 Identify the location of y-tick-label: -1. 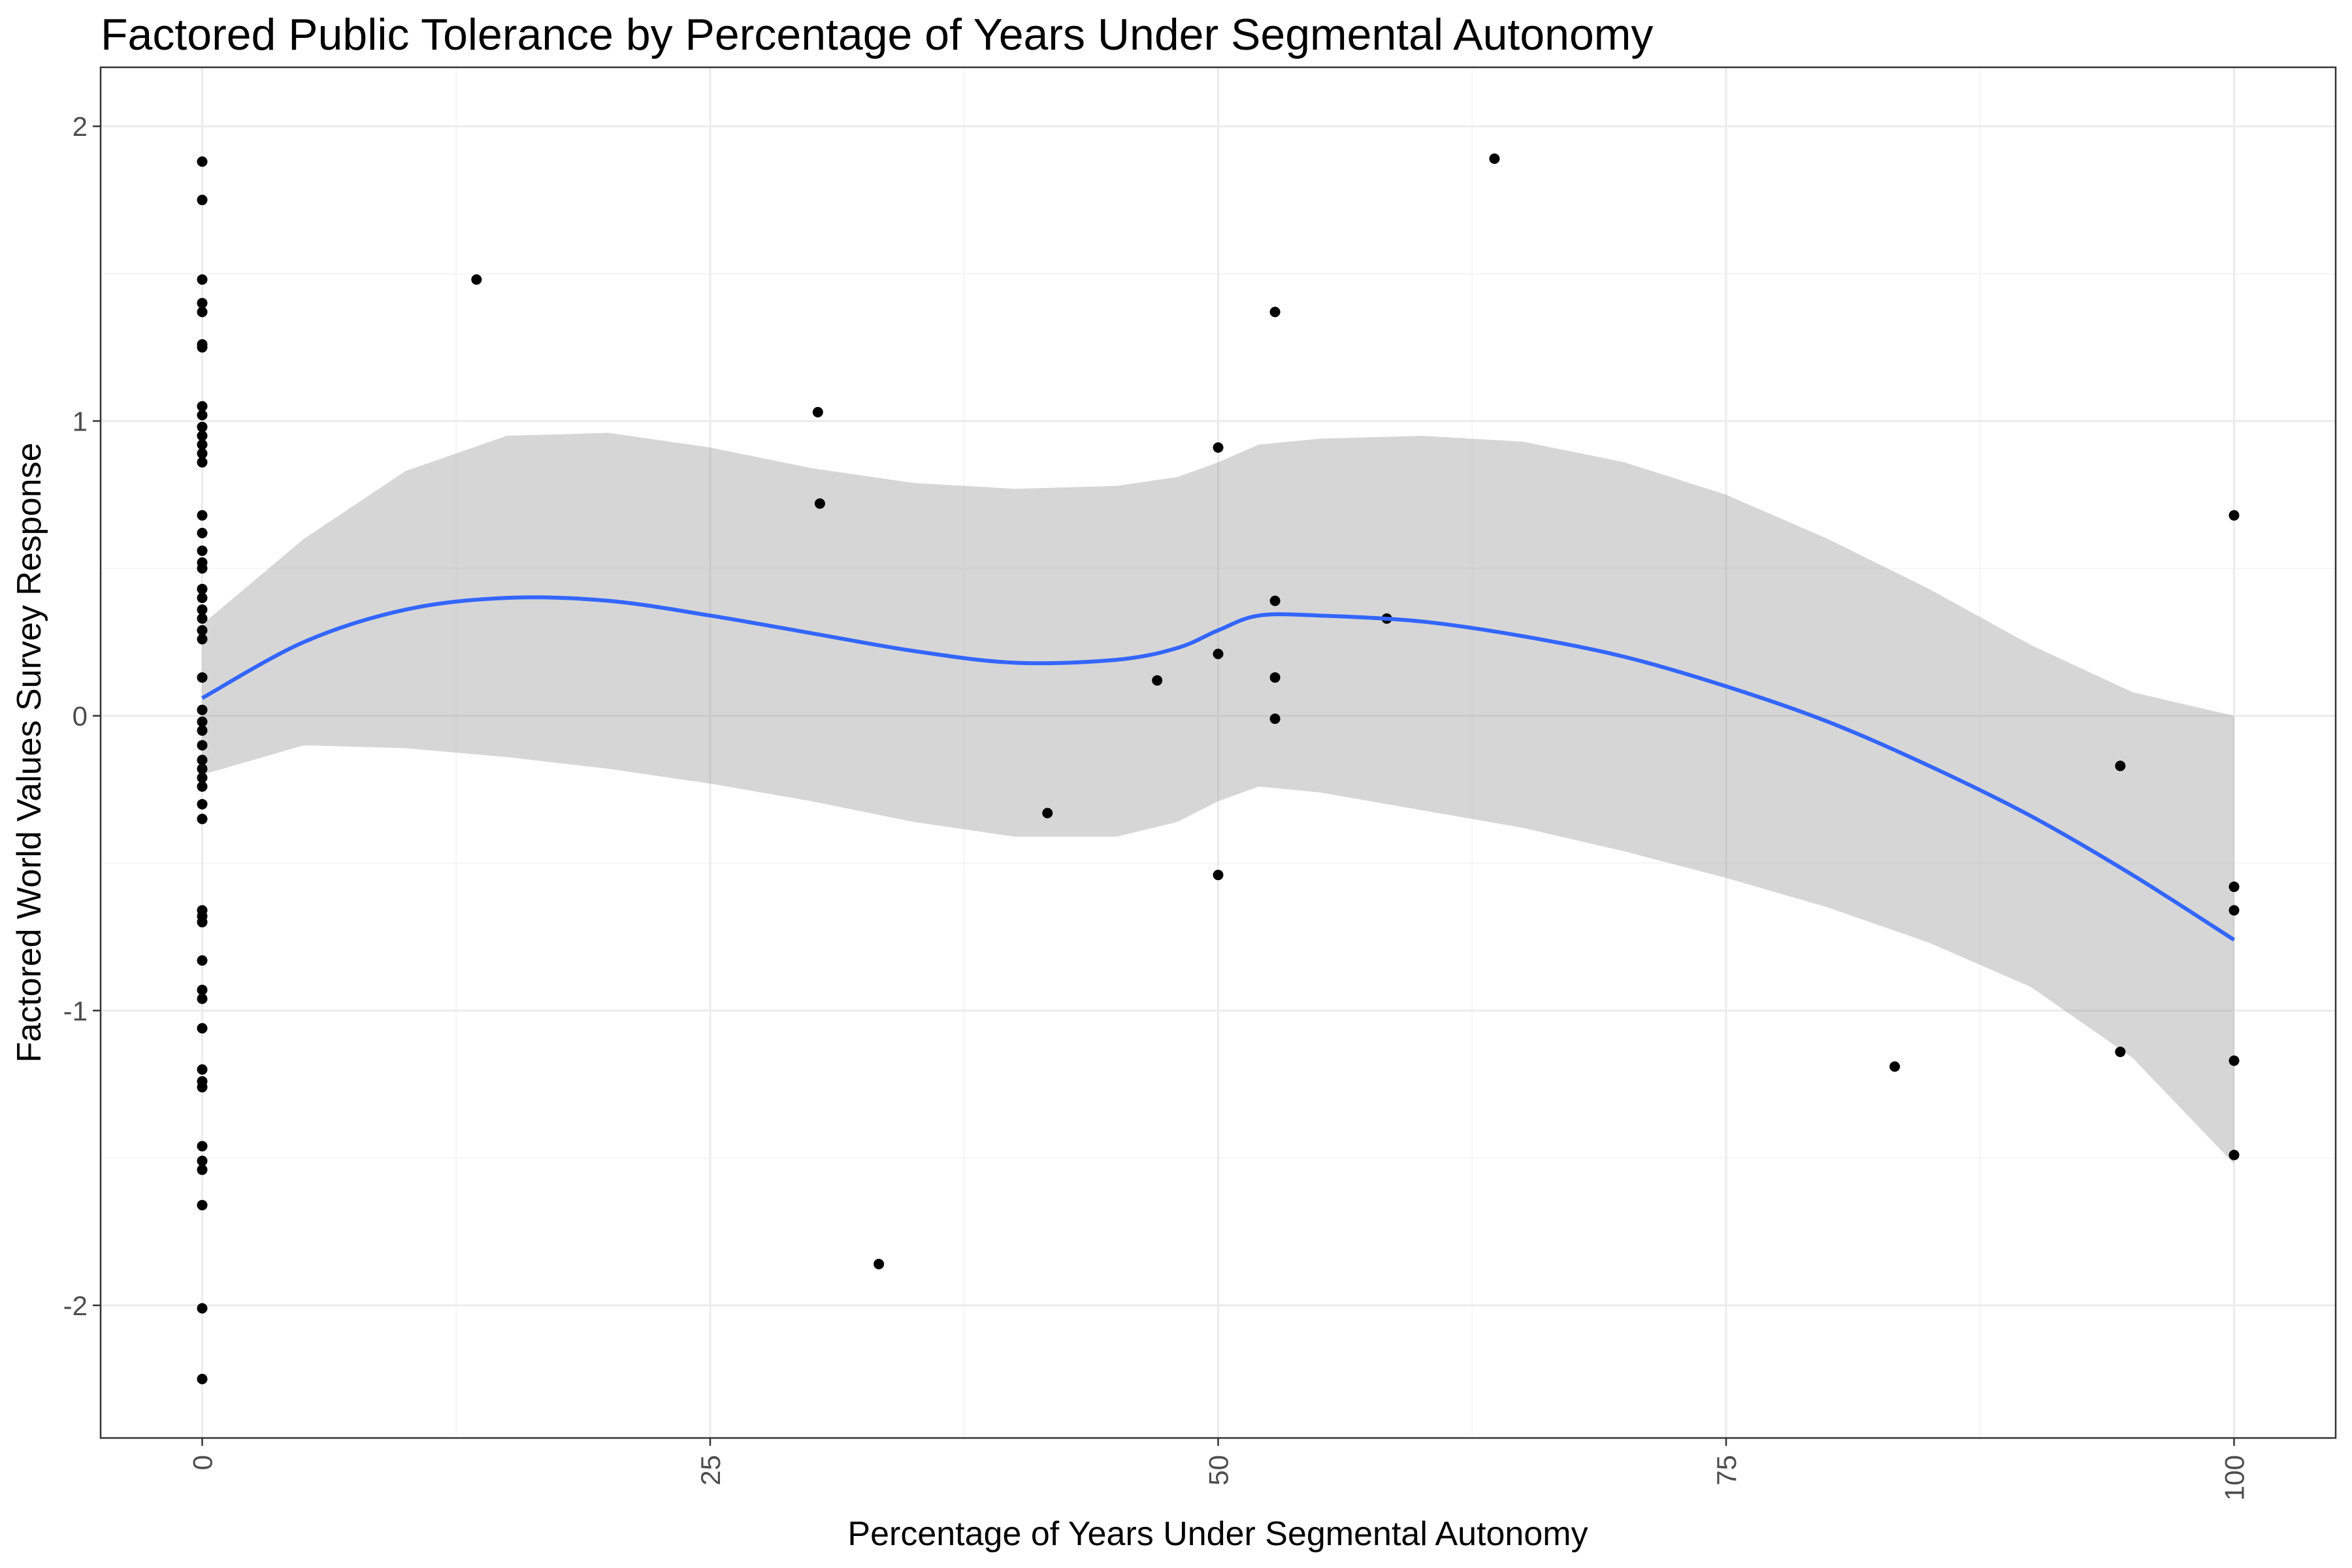
(75, 1011).